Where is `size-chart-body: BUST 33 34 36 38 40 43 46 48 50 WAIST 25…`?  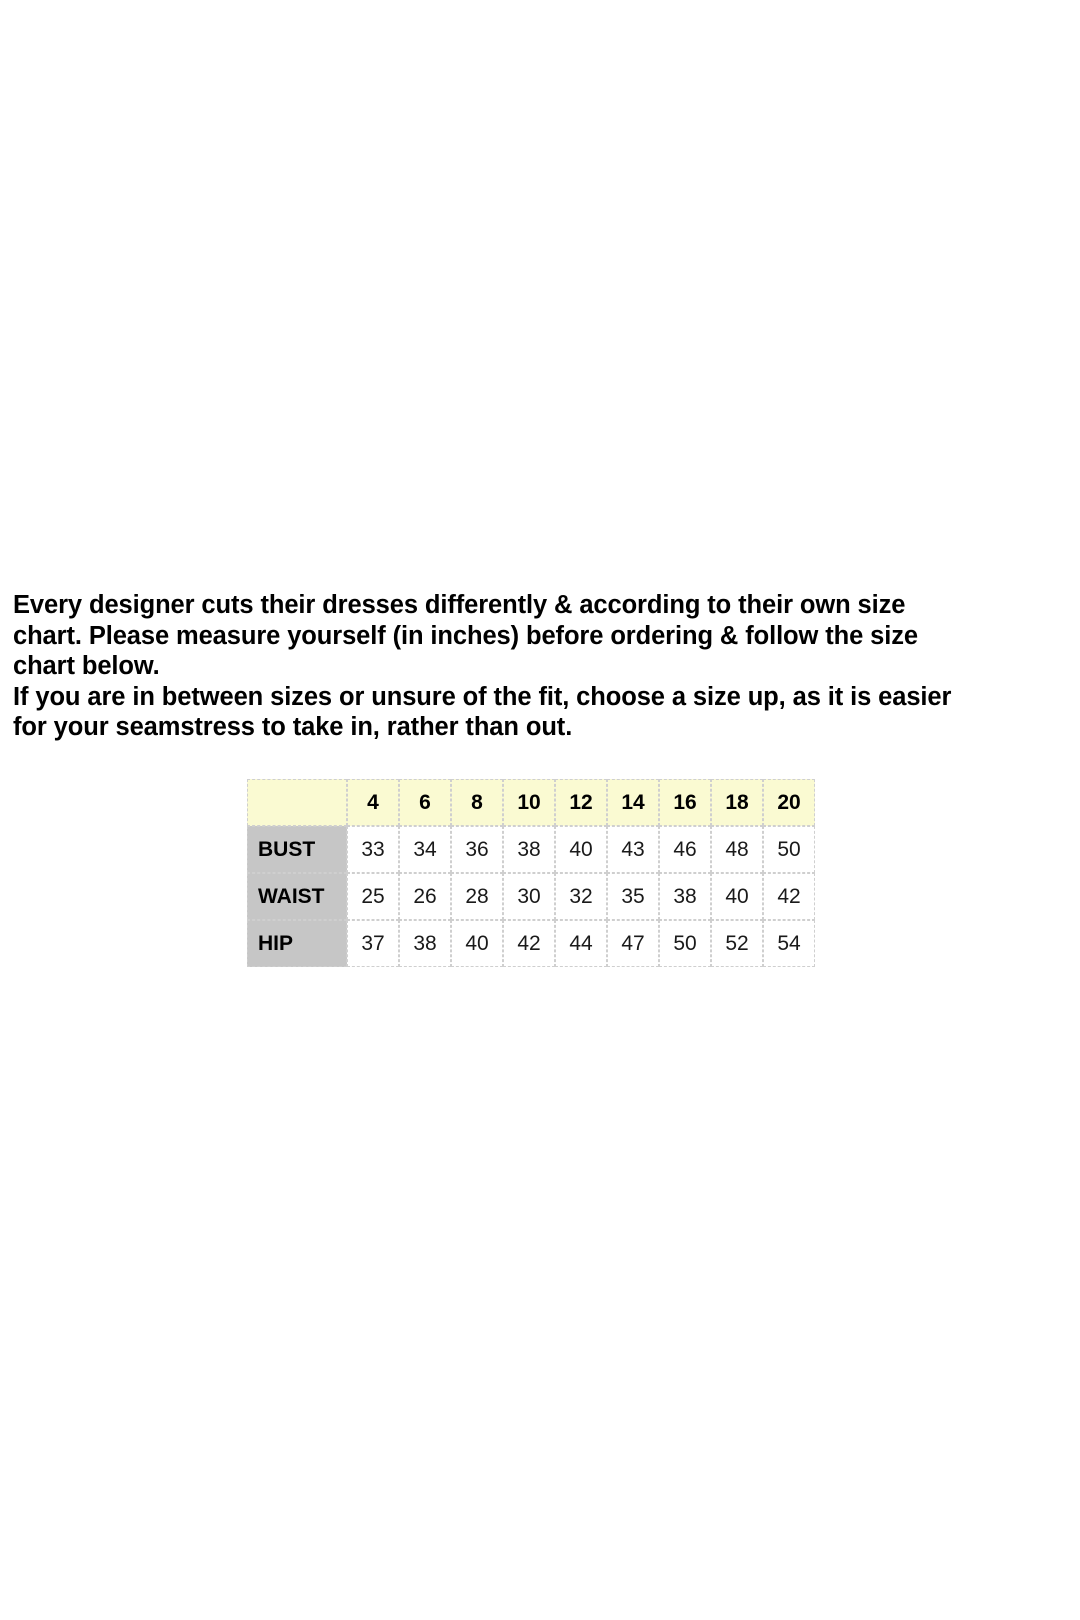
size-chart-body: BUST 33 34 36 38 40 43 46 48 50 WAIST 25… is located at coordinates (531, 896).